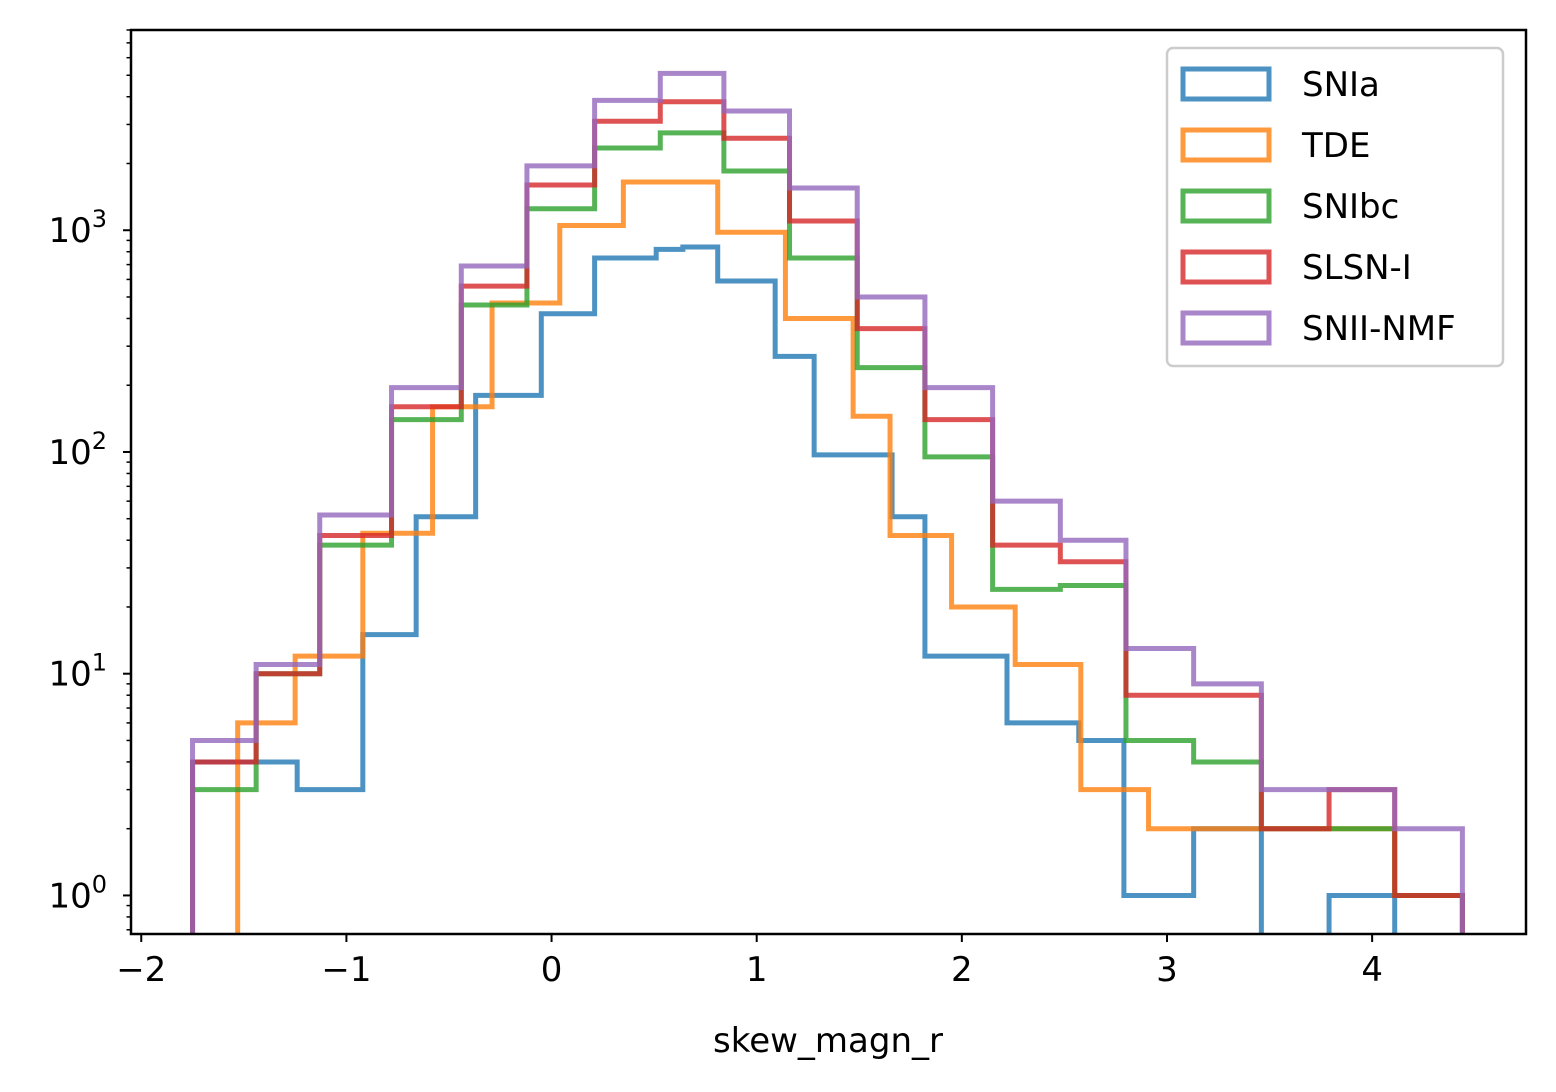 The image size is (1556, 1092). What do you see at coordinates (1357, 268) in the screenshot?
I see `legend-label-slsn-i: SLSN-I` at bounding box center [1357, 268].